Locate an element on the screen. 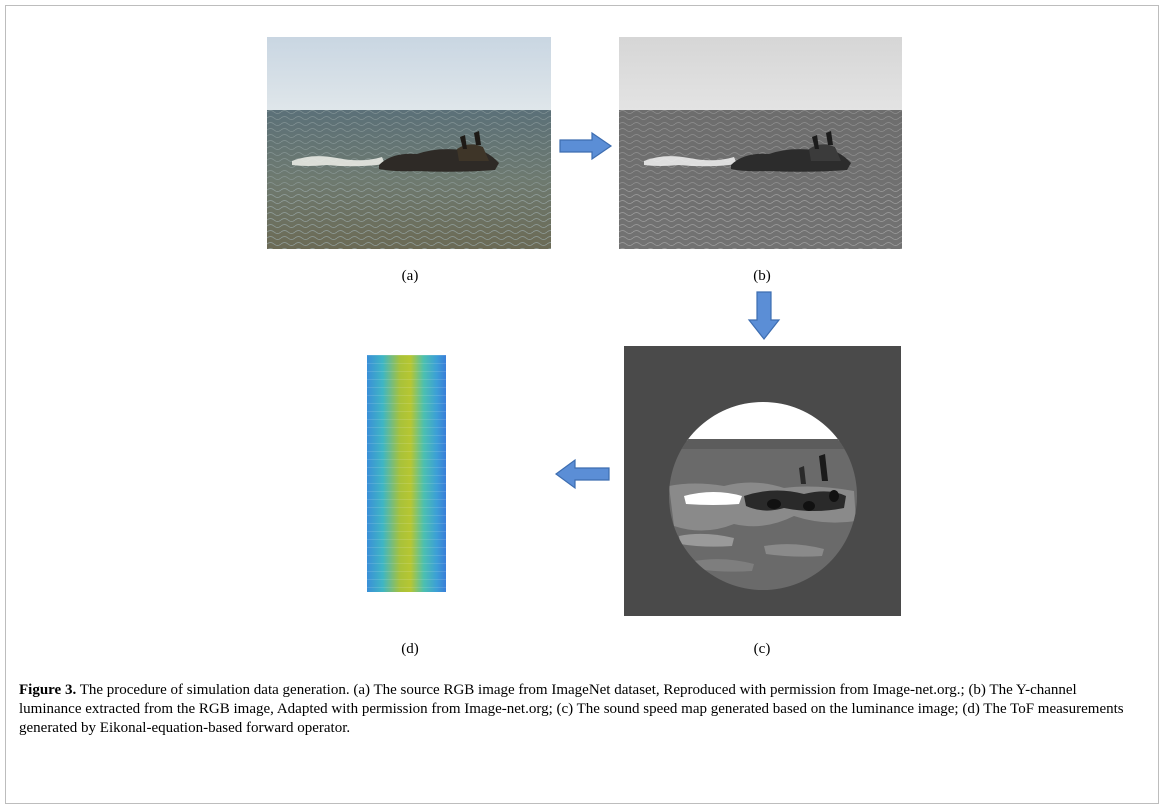  panel-label-d: (d) is located at coordinates (410, 649).